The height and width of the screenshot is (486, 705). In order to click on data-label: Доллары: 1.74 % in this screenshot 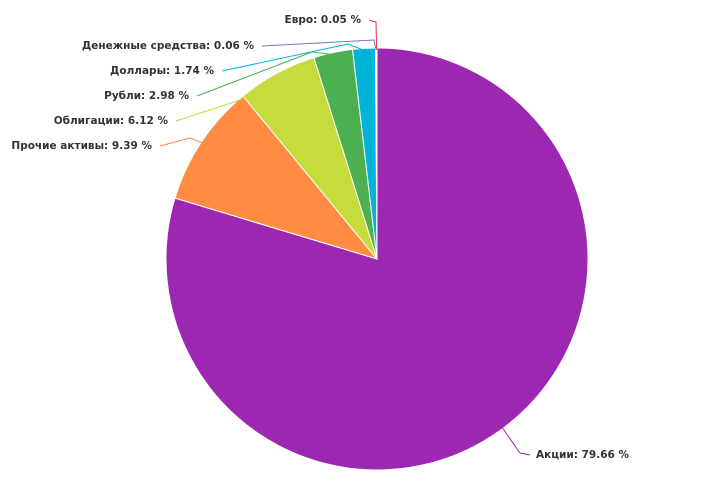, I will do `click(162, 71)`.